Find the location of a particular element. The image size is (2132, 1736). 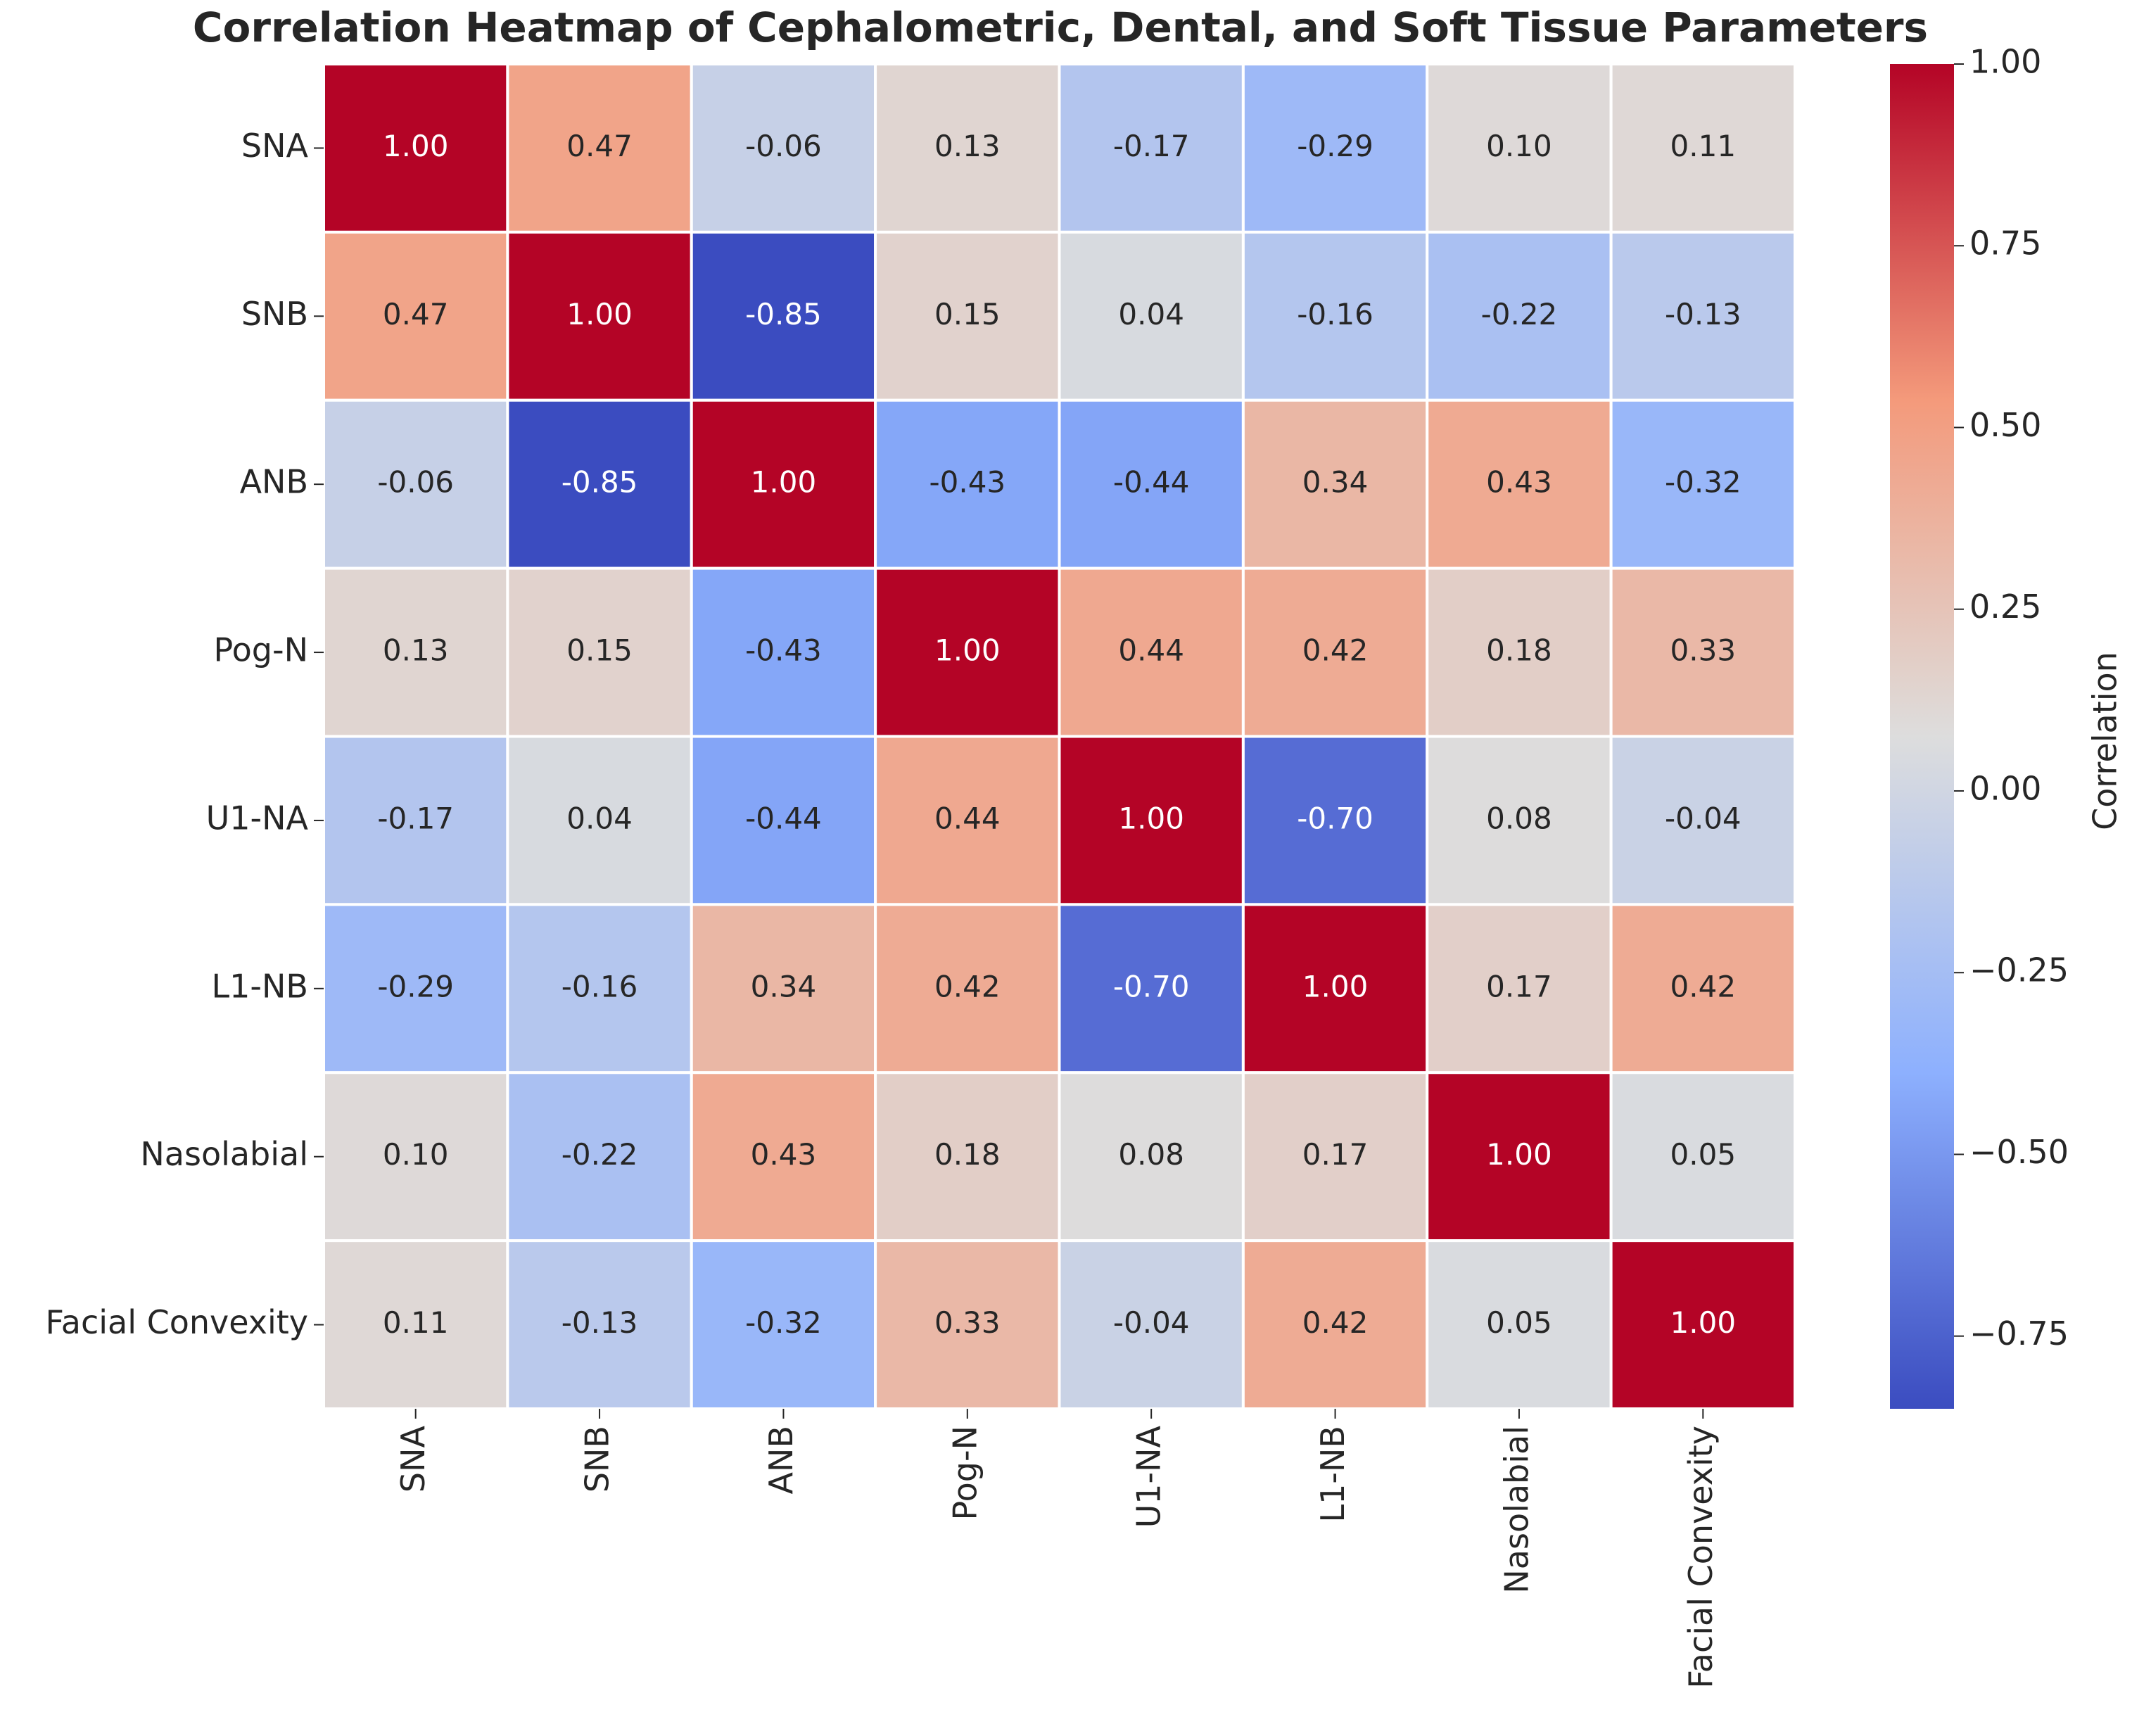

cell-value-label: 0.13 is located at coordinates (416, 650).